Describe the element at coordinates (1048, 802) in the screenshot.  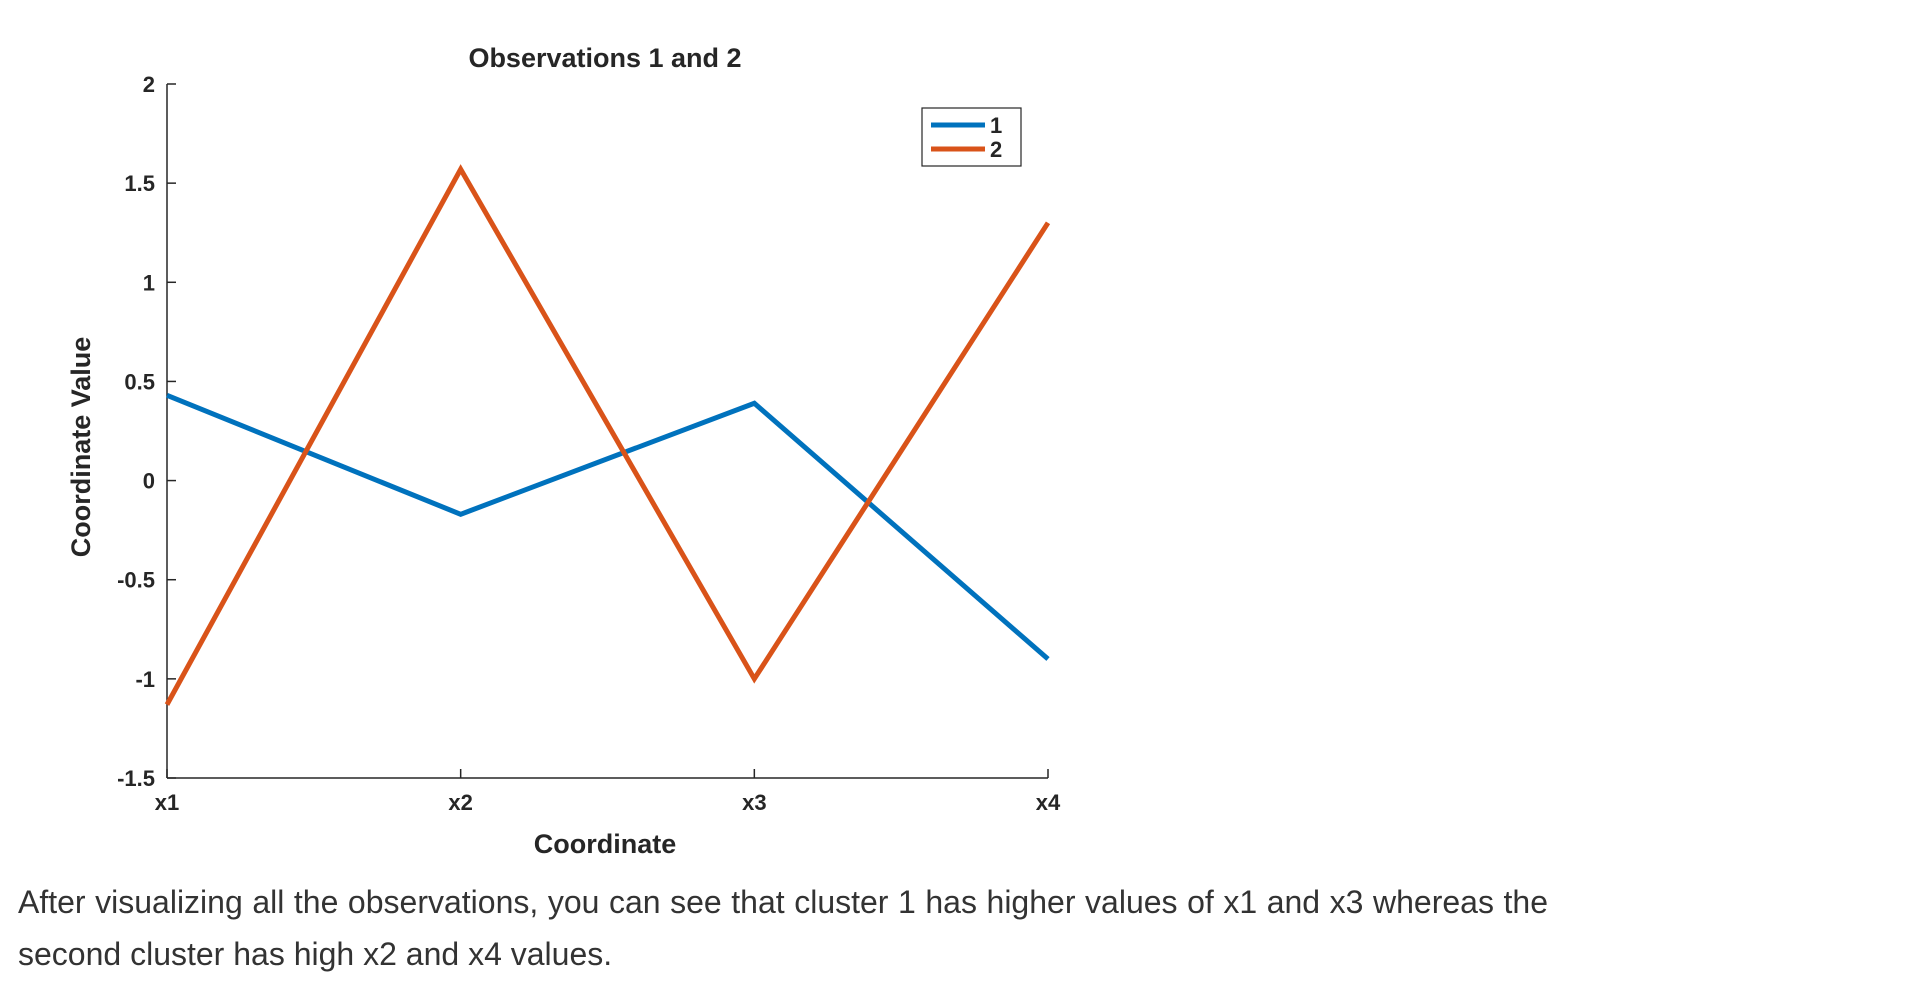
I see `x-tick-label: x4` at that location.